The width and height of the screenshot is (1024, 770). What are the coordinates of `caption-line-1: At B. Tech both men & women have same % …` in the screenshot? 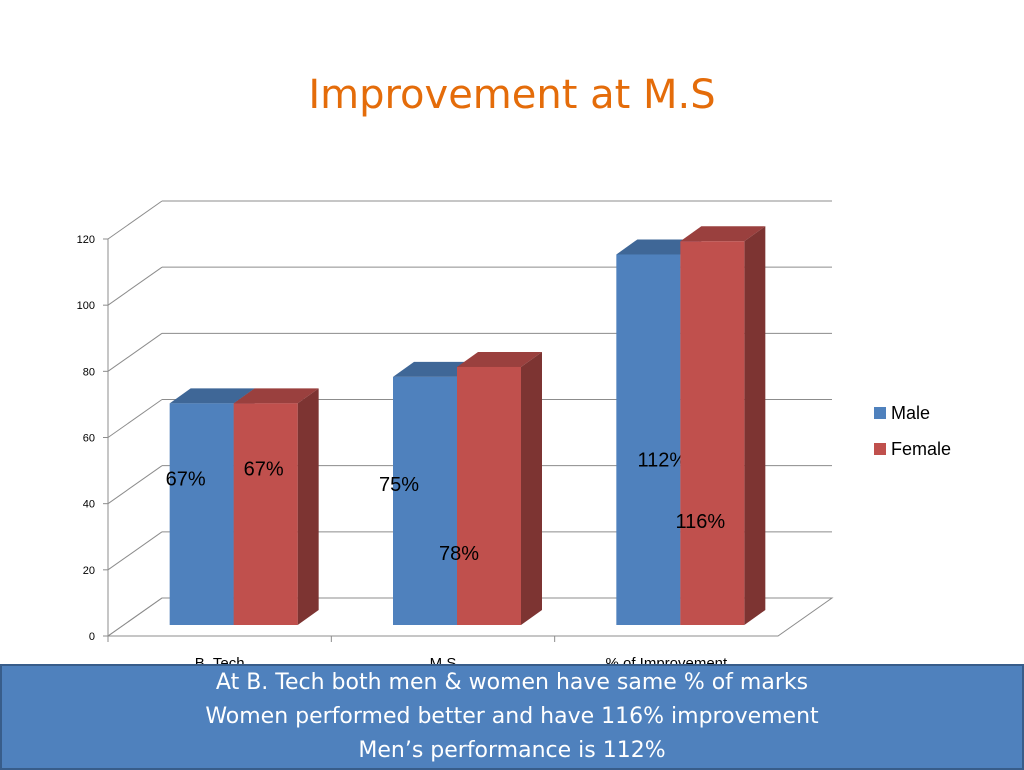 It's located at (512, 682).